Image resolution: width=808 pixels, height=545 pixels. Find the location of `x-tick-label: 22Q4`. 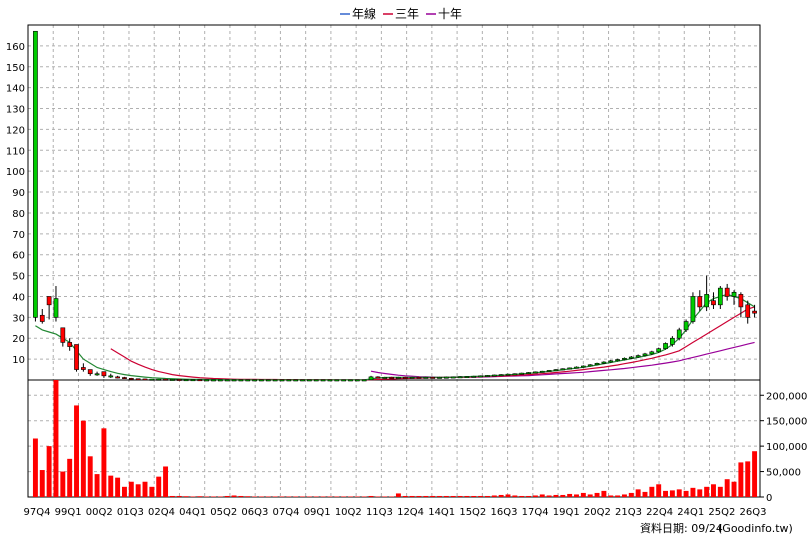

x-tick-label: 22Q4 is located at coordinates (659, 512).